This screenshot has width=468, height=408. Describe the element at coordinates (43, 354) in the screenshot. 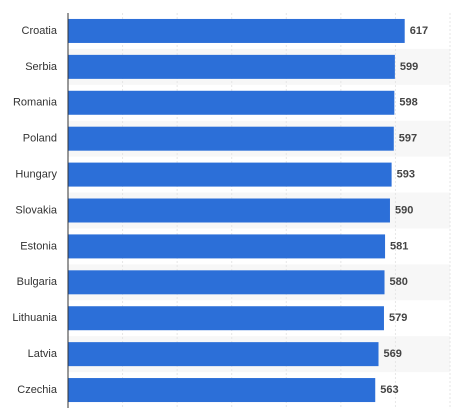

I see `y-tick-label: Latvia` at that location.